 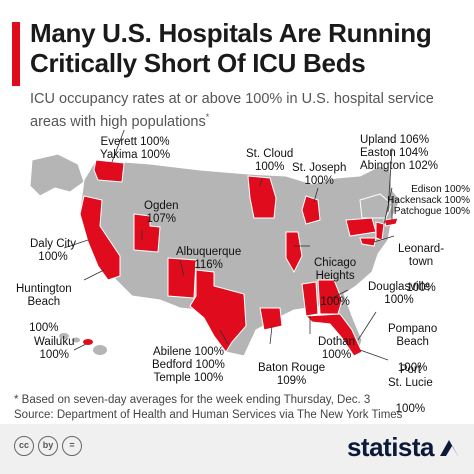 What do you see at coordinates (391, 222) in the screenshot?
I see `state-long-island` at bounding box center [391, 222].